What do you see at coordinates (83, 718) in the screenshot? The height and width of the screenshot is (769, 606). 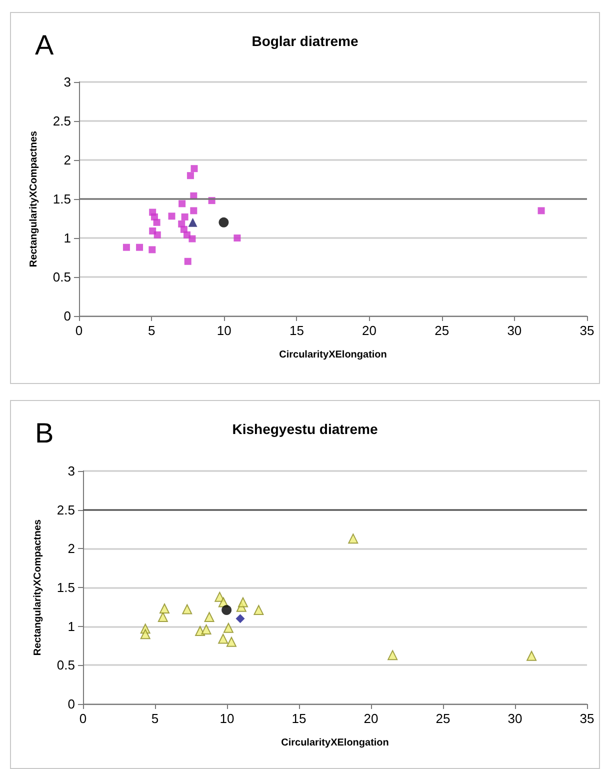 I see `x-tick-label: 0` at bounding box center [83, 718].